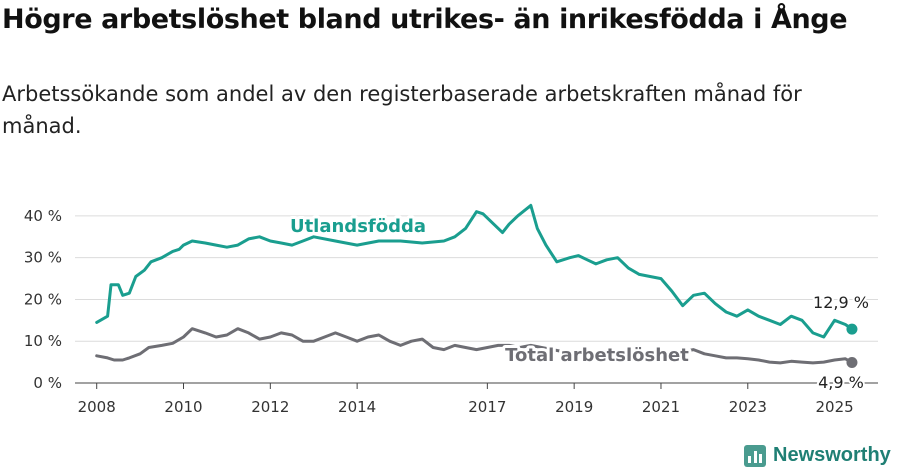  Describe the element at coordinates (474, 346) in the screenshot. I see `series-line-total` at that location.